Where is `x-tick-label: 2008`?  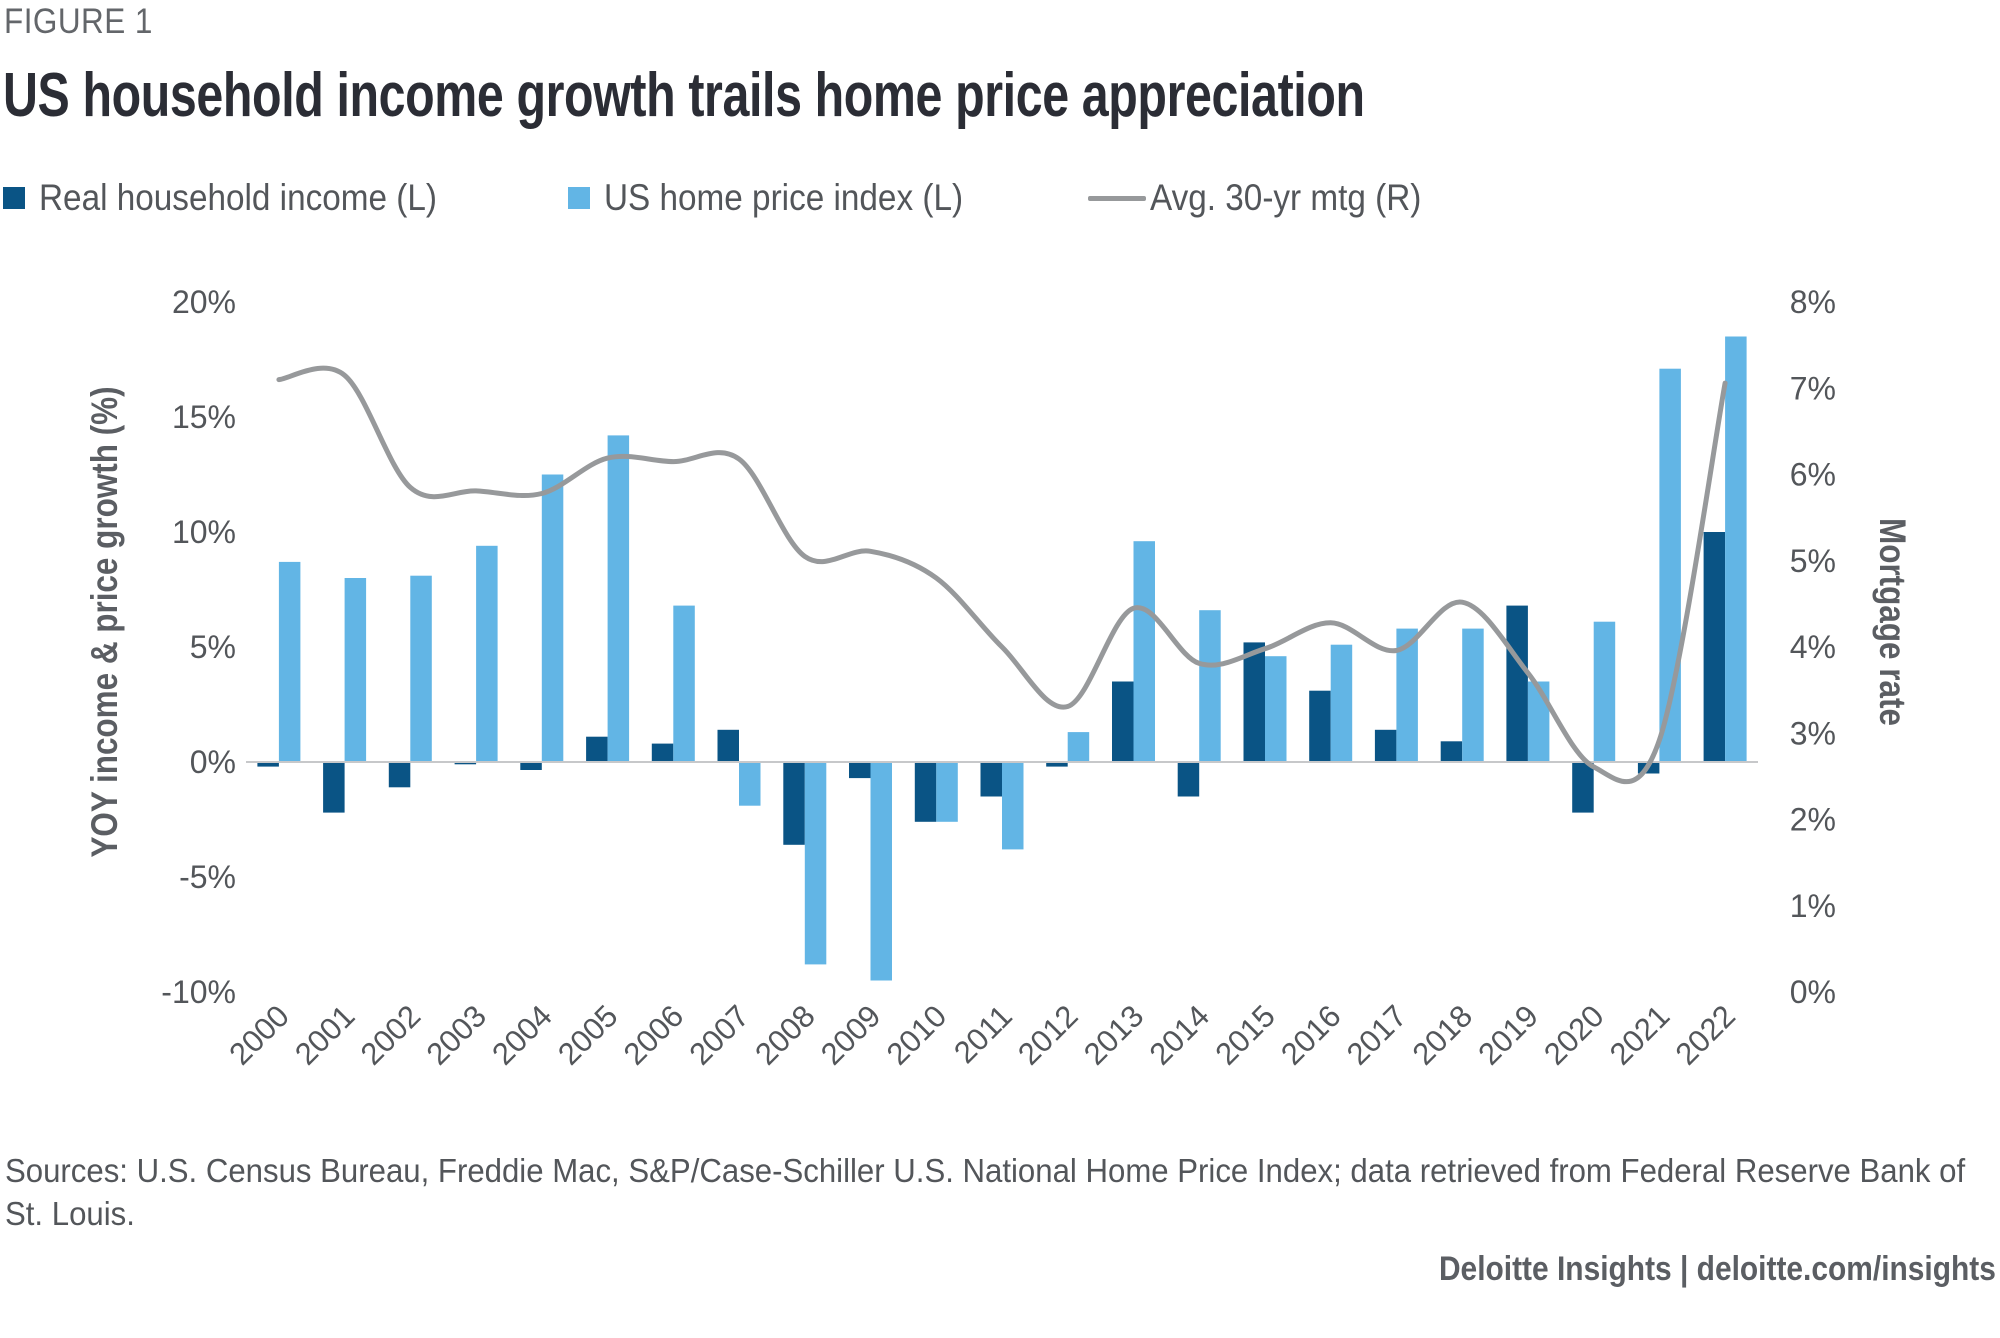
x-tick-label: 2008 is located at coordinates (785, 1035).